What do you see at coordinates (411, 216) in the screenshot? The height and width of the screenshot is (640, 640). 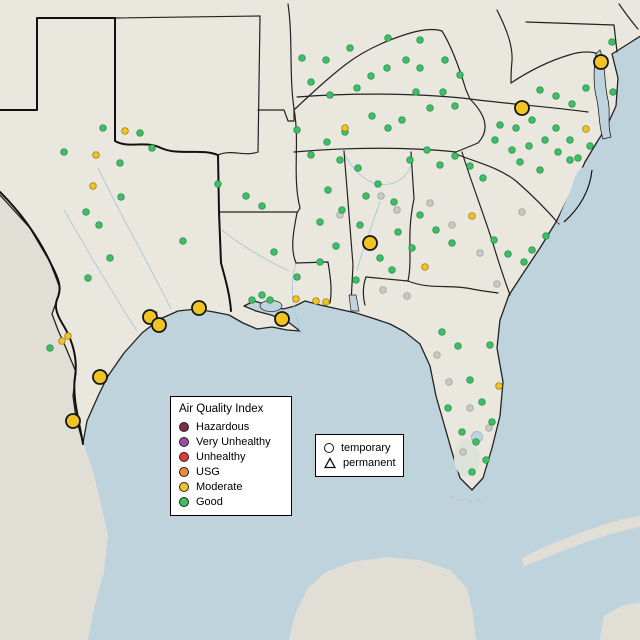 I see `border-ga-al` at bounding box center [411, 216].